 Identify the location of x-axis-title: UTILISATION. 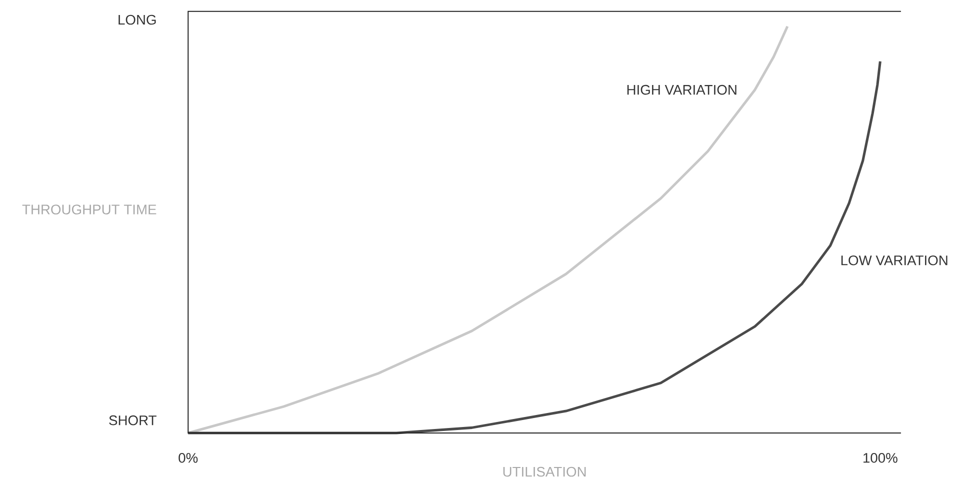
(544, 471).